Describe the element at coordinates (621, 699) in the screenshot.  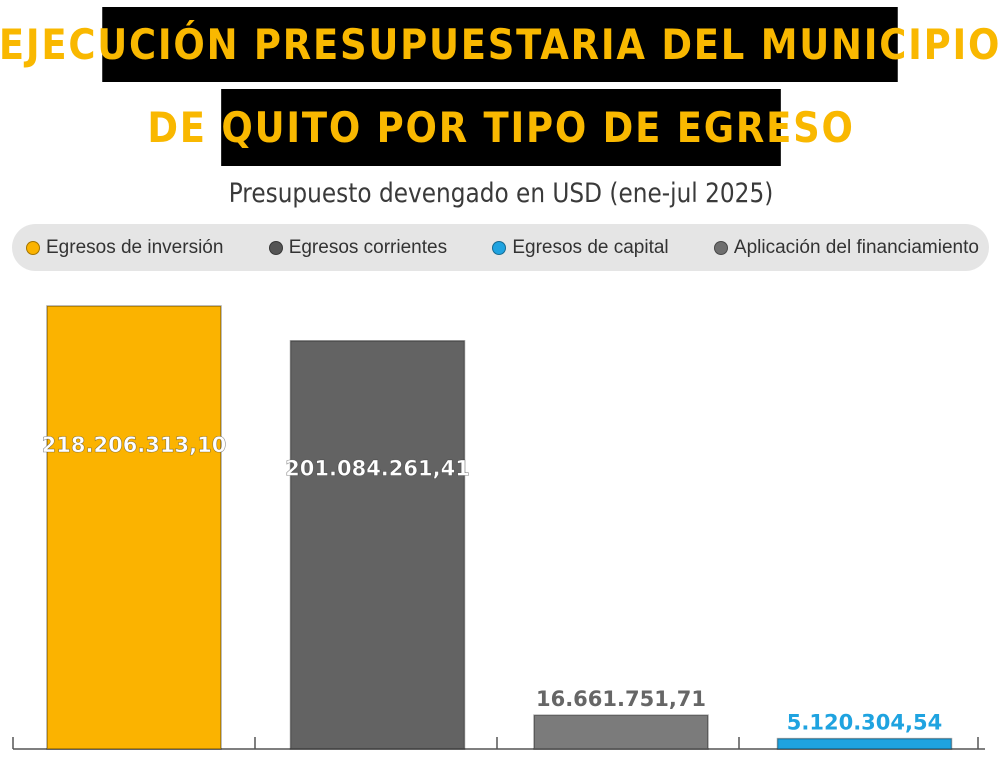
I see `bar-value-label-3: 16.661.751,71` at that location.